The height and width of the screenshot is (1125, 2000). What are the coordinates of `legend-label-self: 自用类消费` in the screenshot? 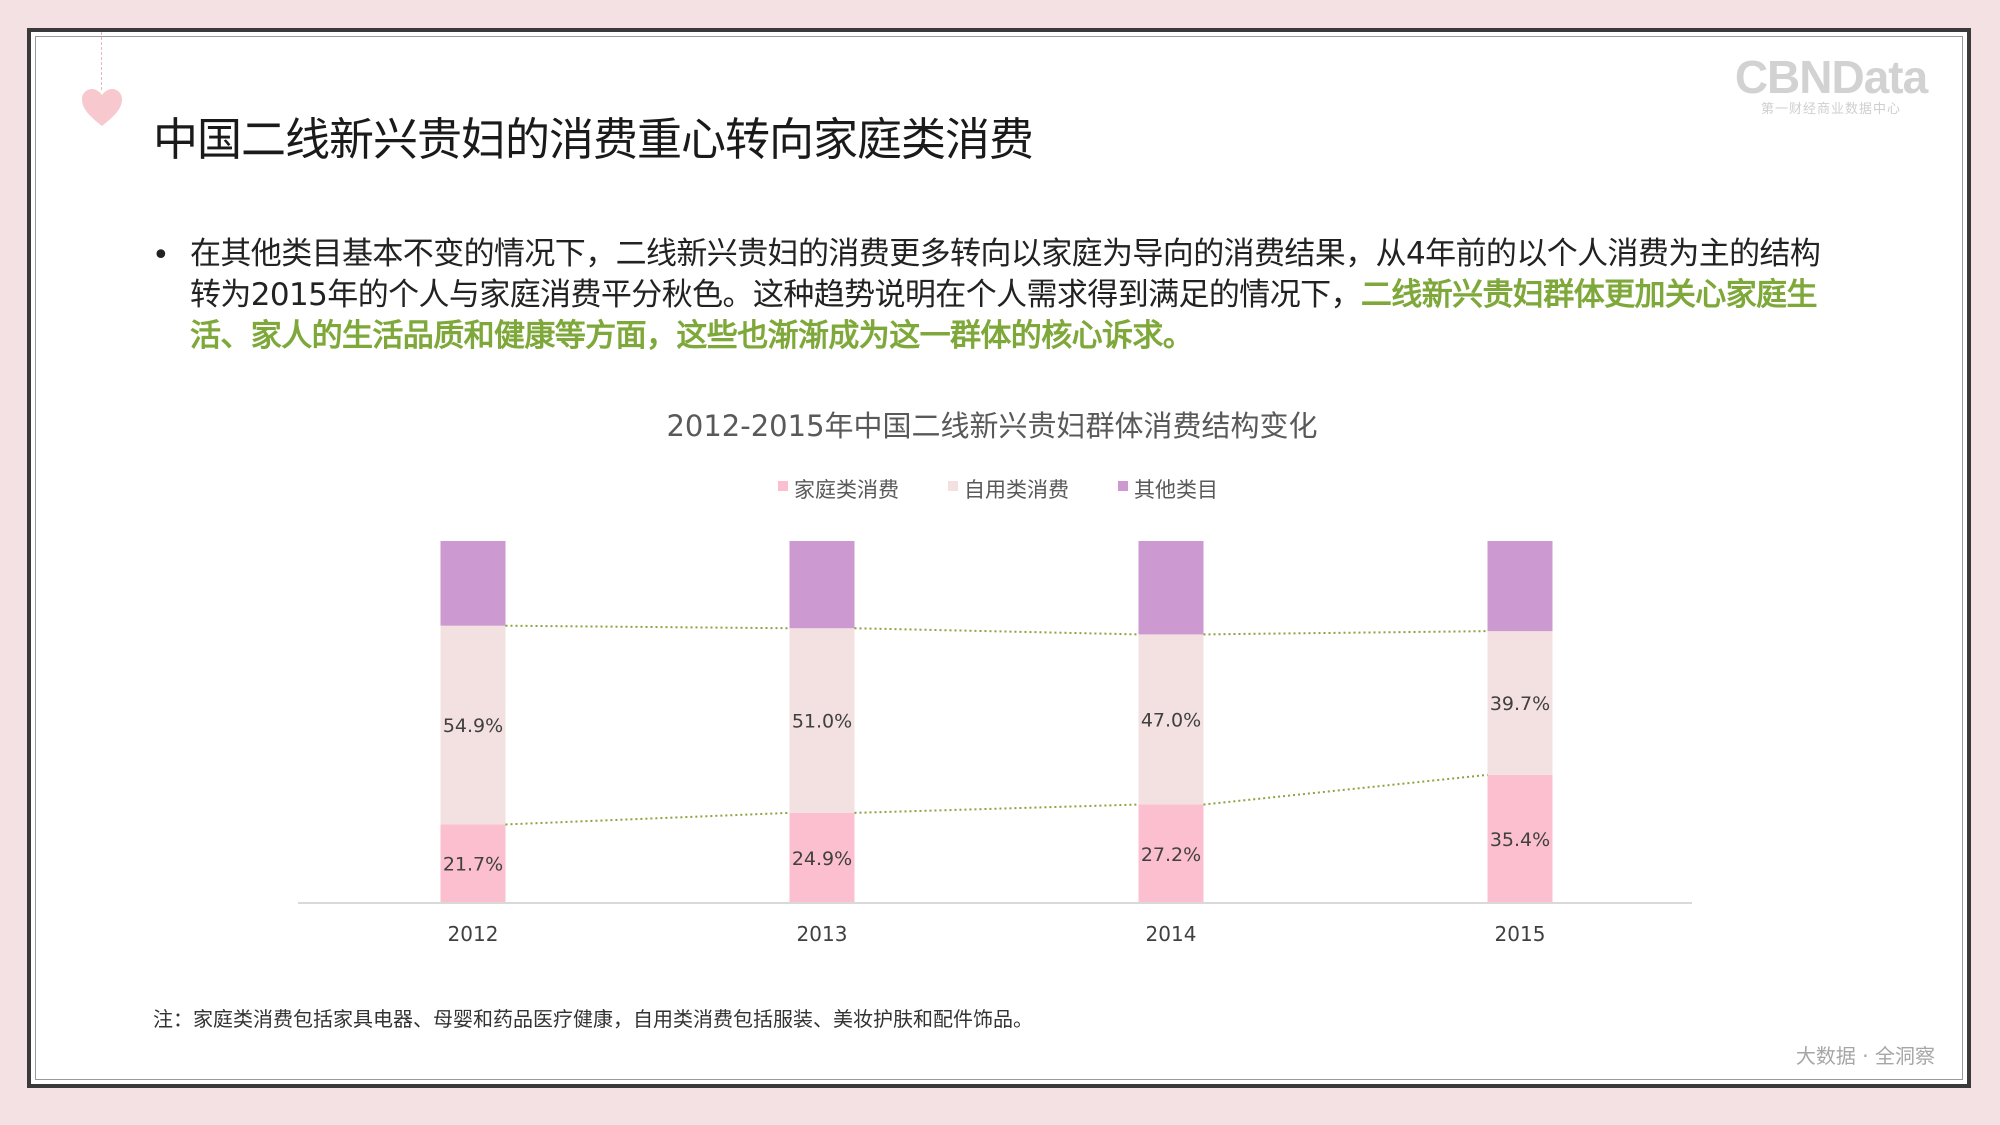 It's located at (1016, 490).